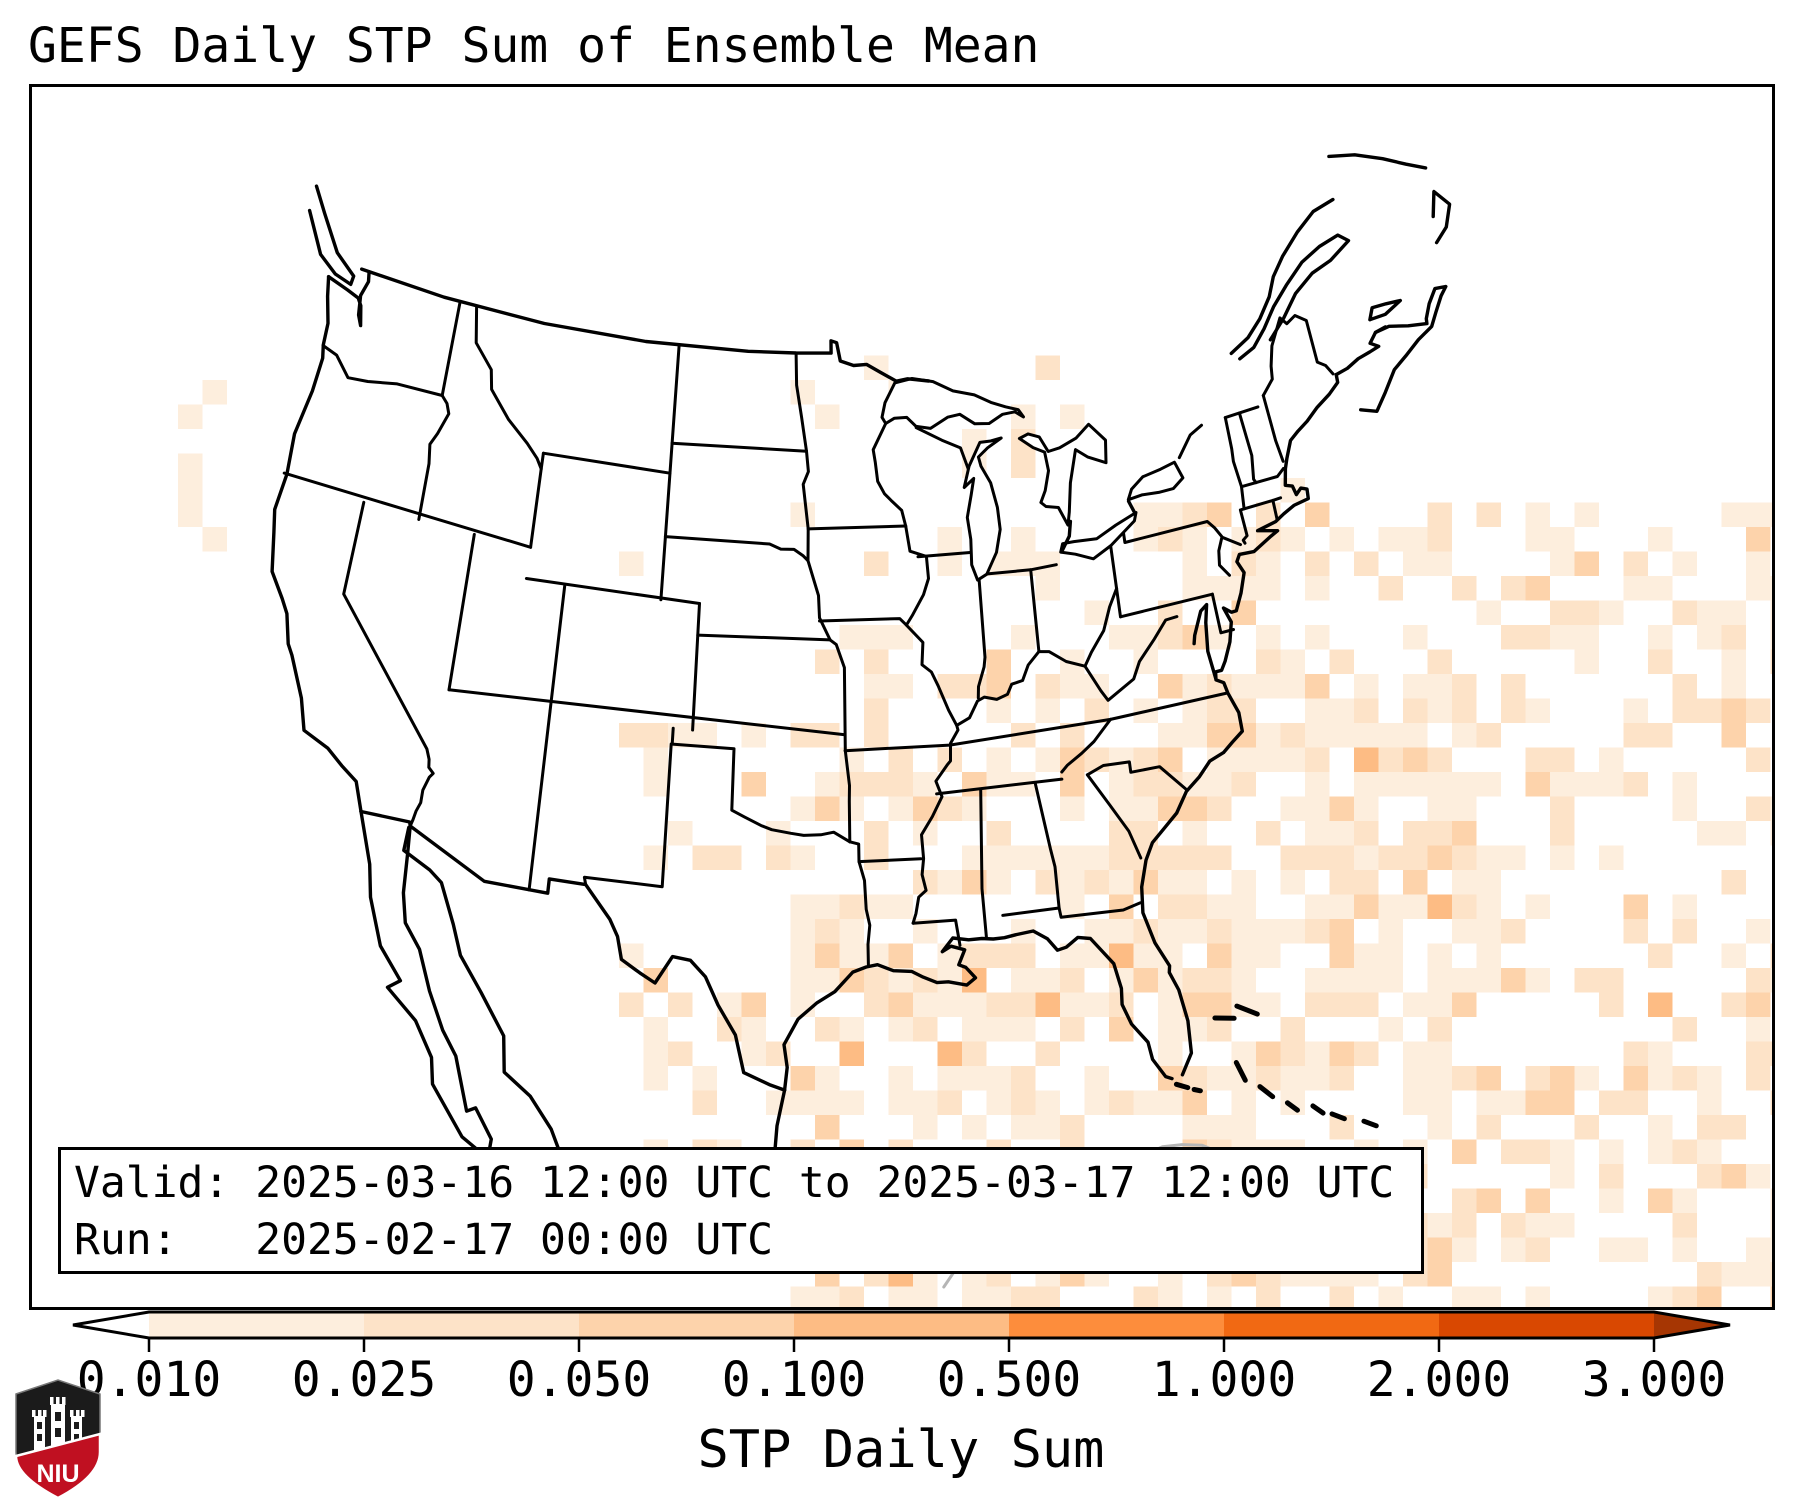  Describe the element at coordinates (111, 1325) in the screenshot. I see `colorbar-under-arrow` at that location.